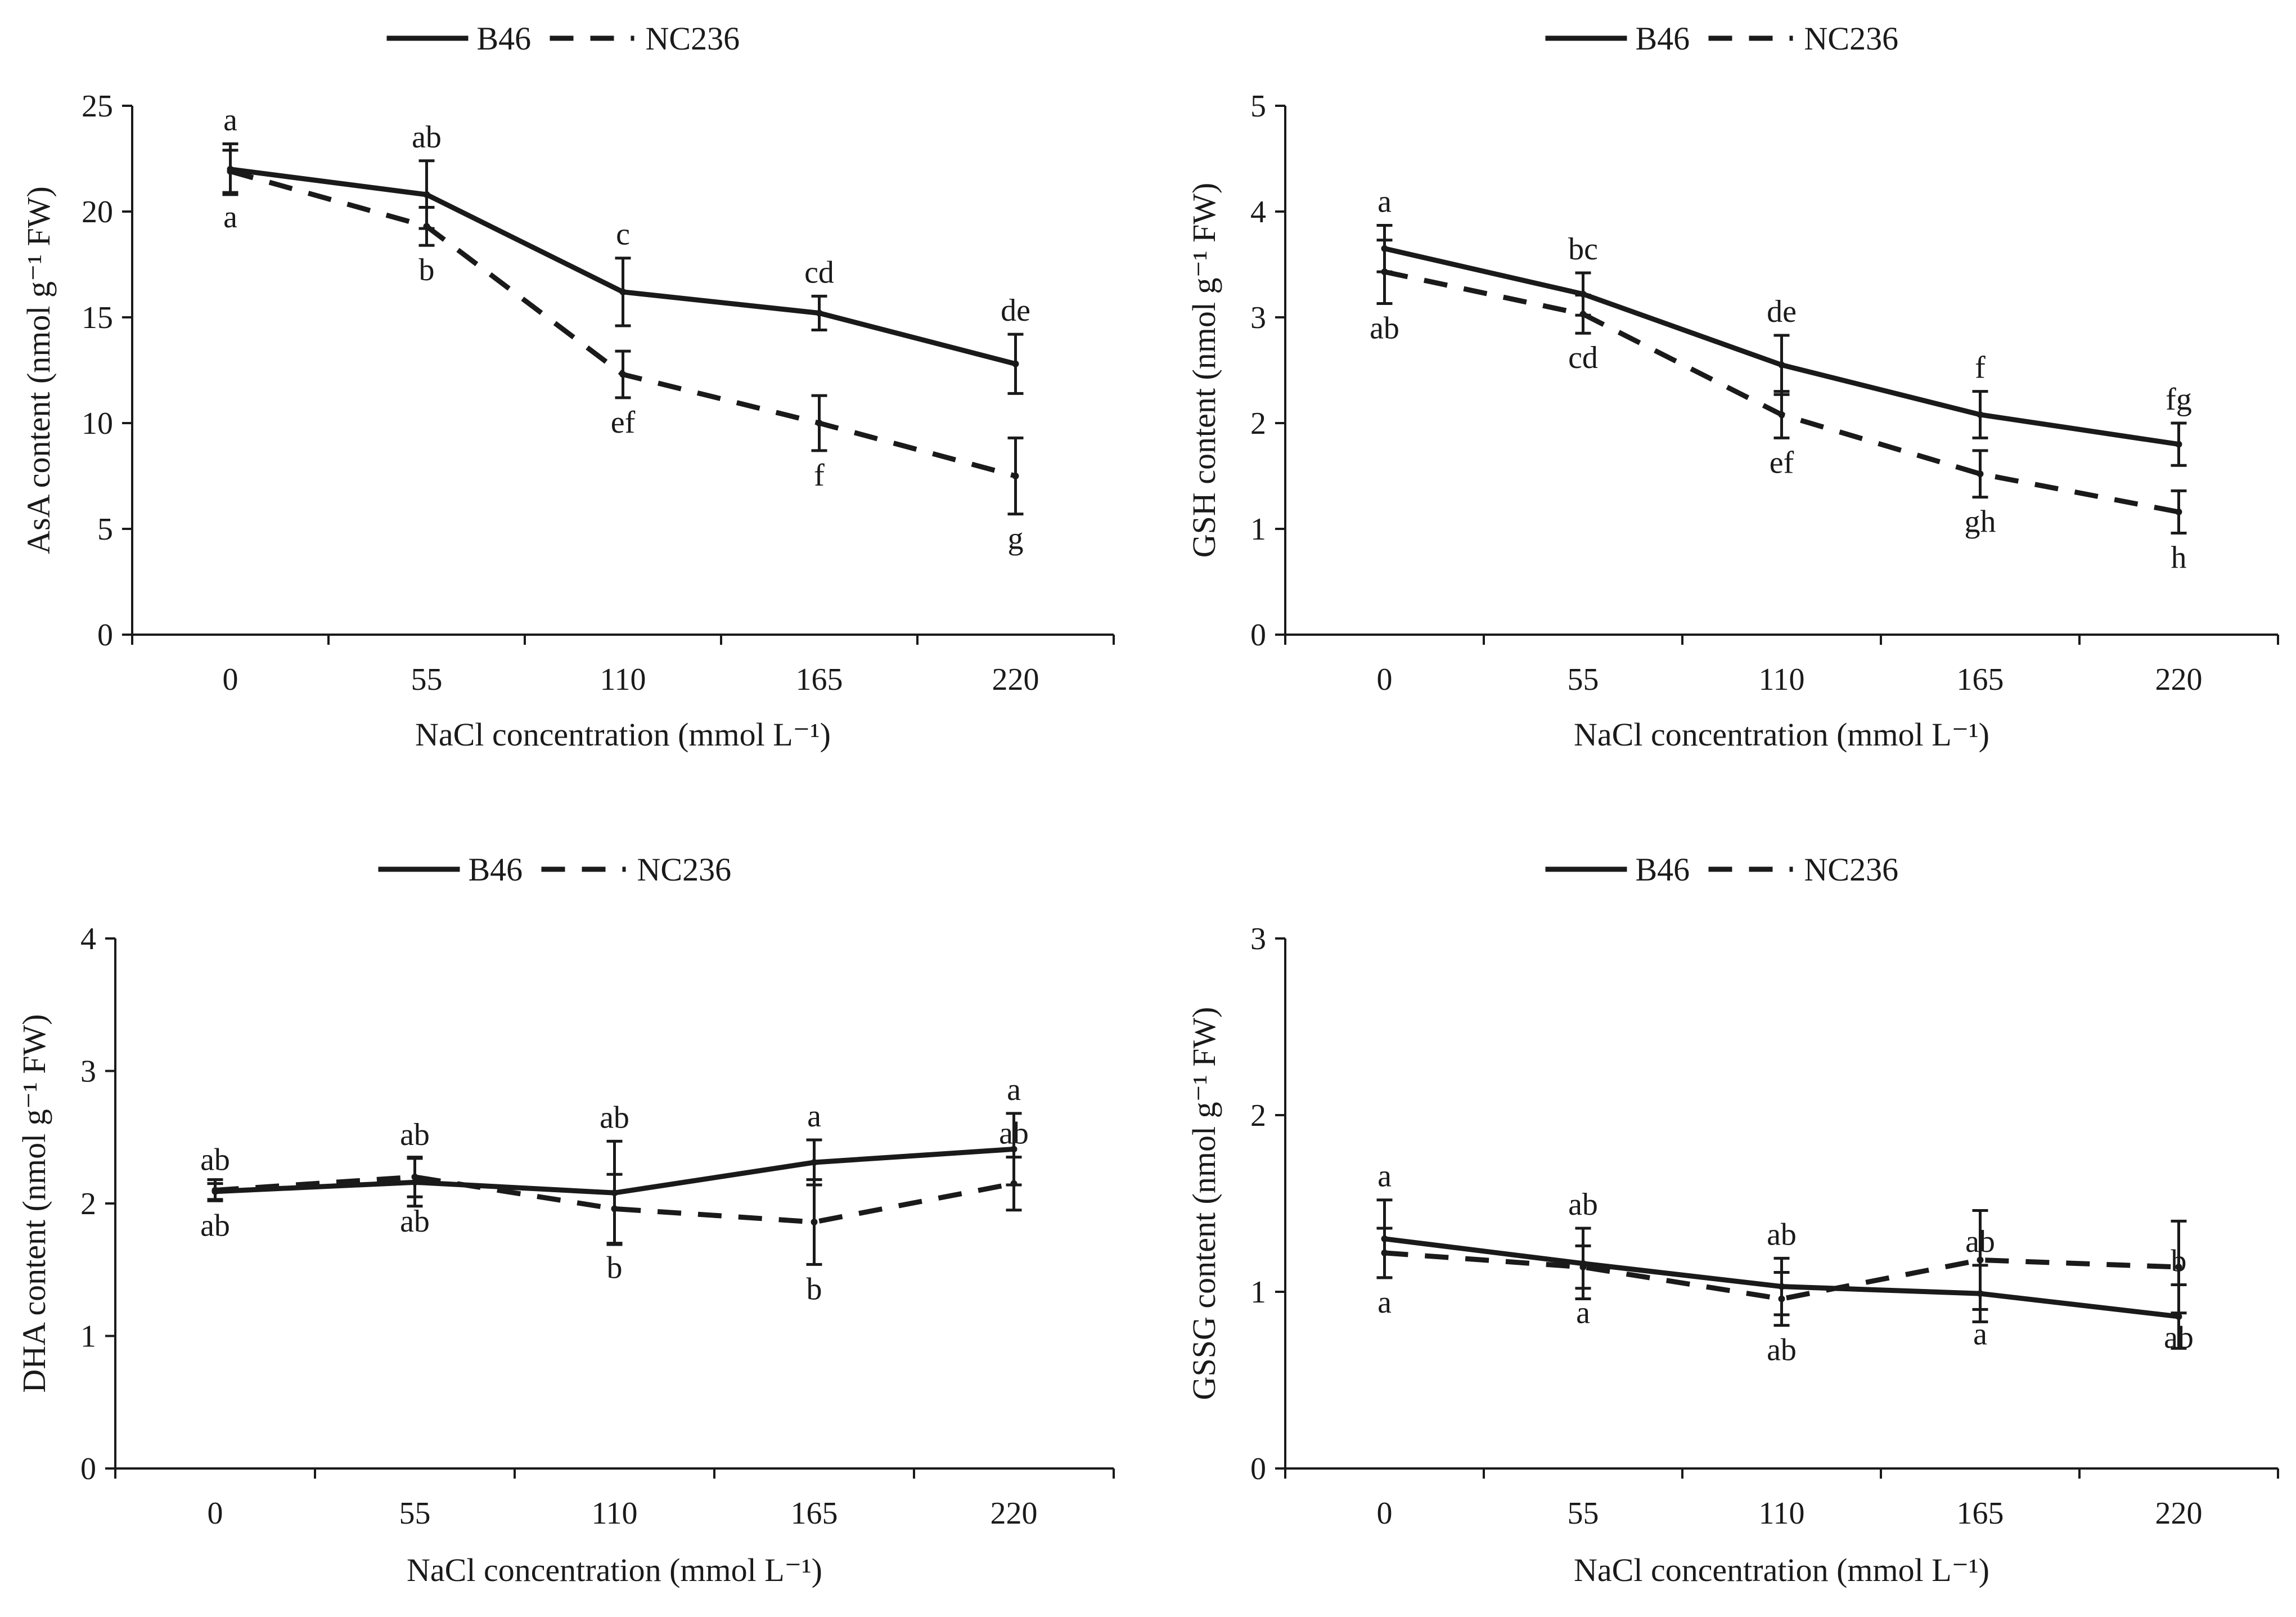 The image size is (2296, 1617). What do you see at coordinates (1204, 371) in the screenshot?
I see `y-axis-title: GSH content (nmol g⁻¹ FW)` at bounding box center [1204, 371].